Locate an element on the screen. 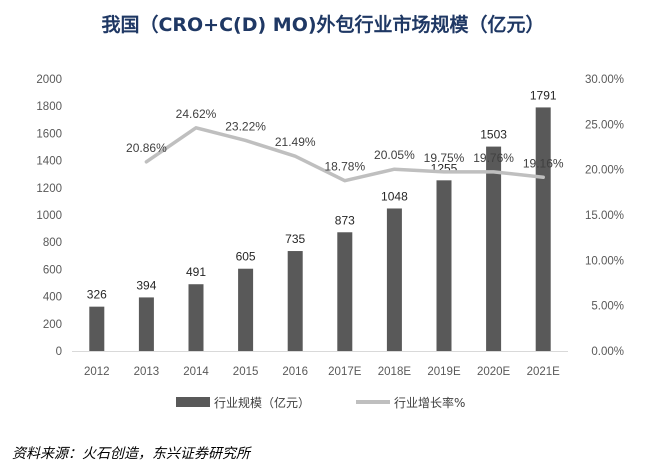  growth-rate-label: 19.76% is located at coordinates (493, 158).